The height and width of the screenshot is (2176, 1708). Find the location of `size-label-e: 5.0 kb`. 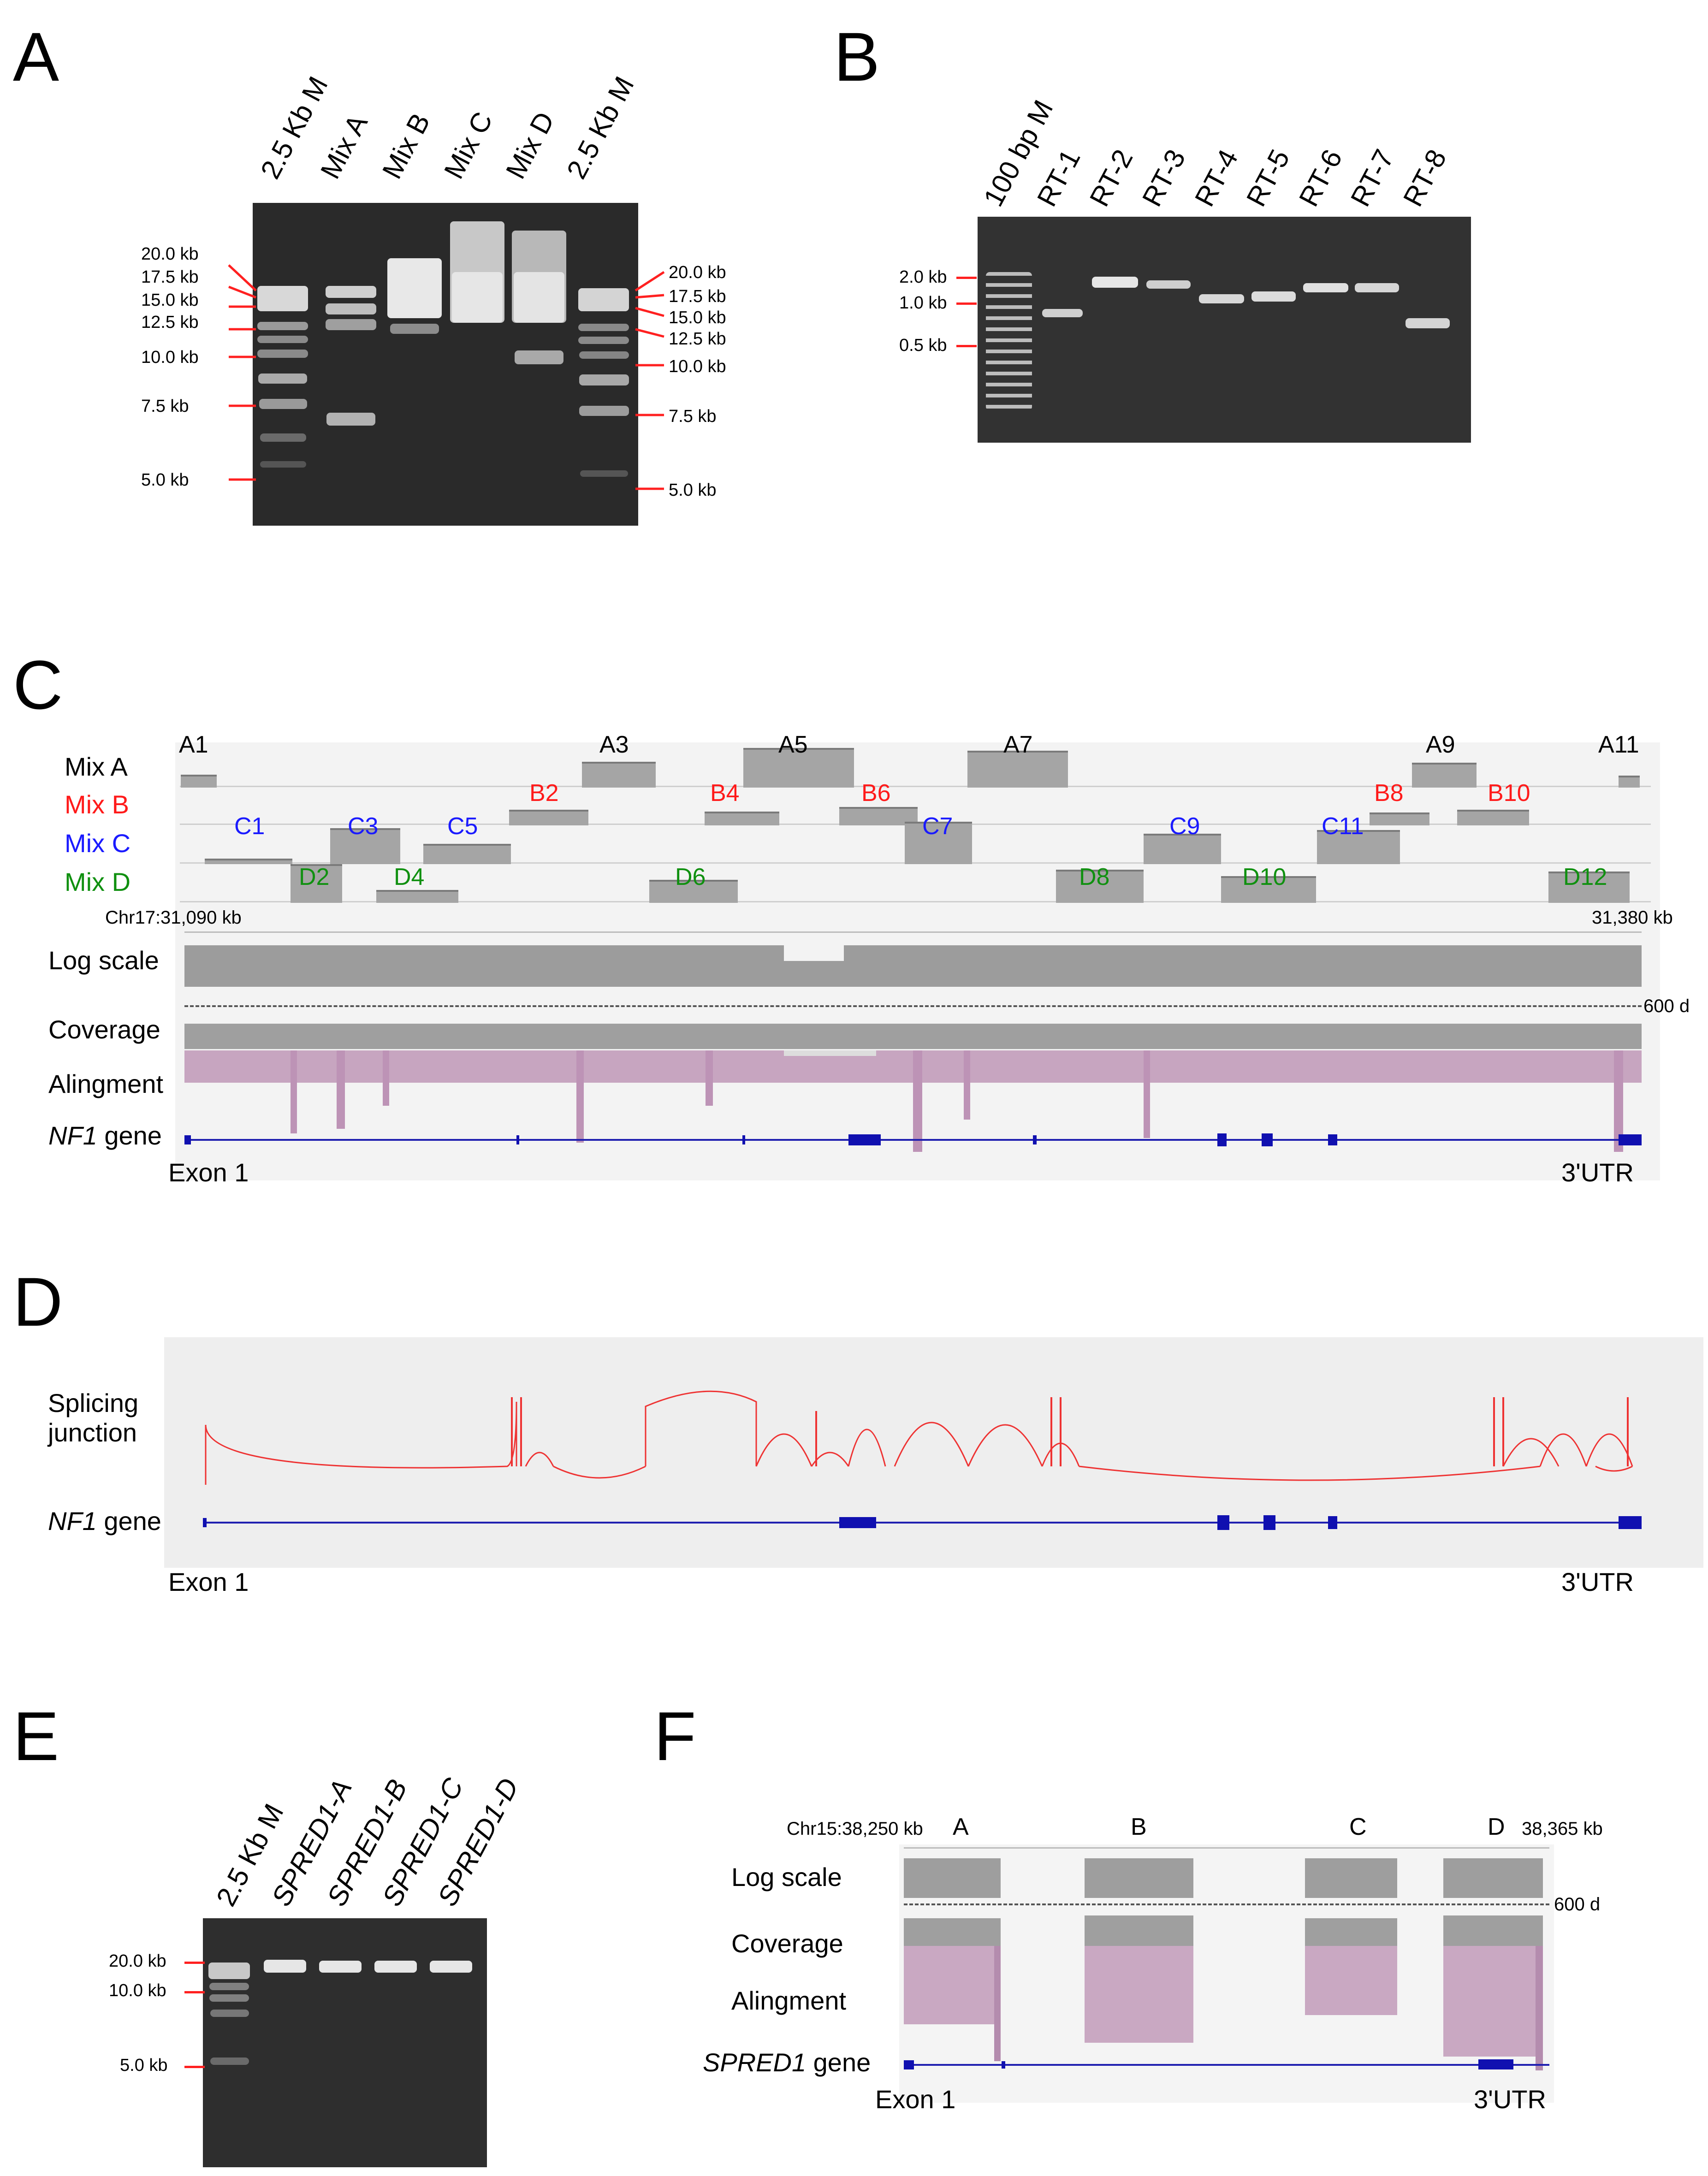

size-label-e: 5.0 kb is located at coordinates (144, 2065).